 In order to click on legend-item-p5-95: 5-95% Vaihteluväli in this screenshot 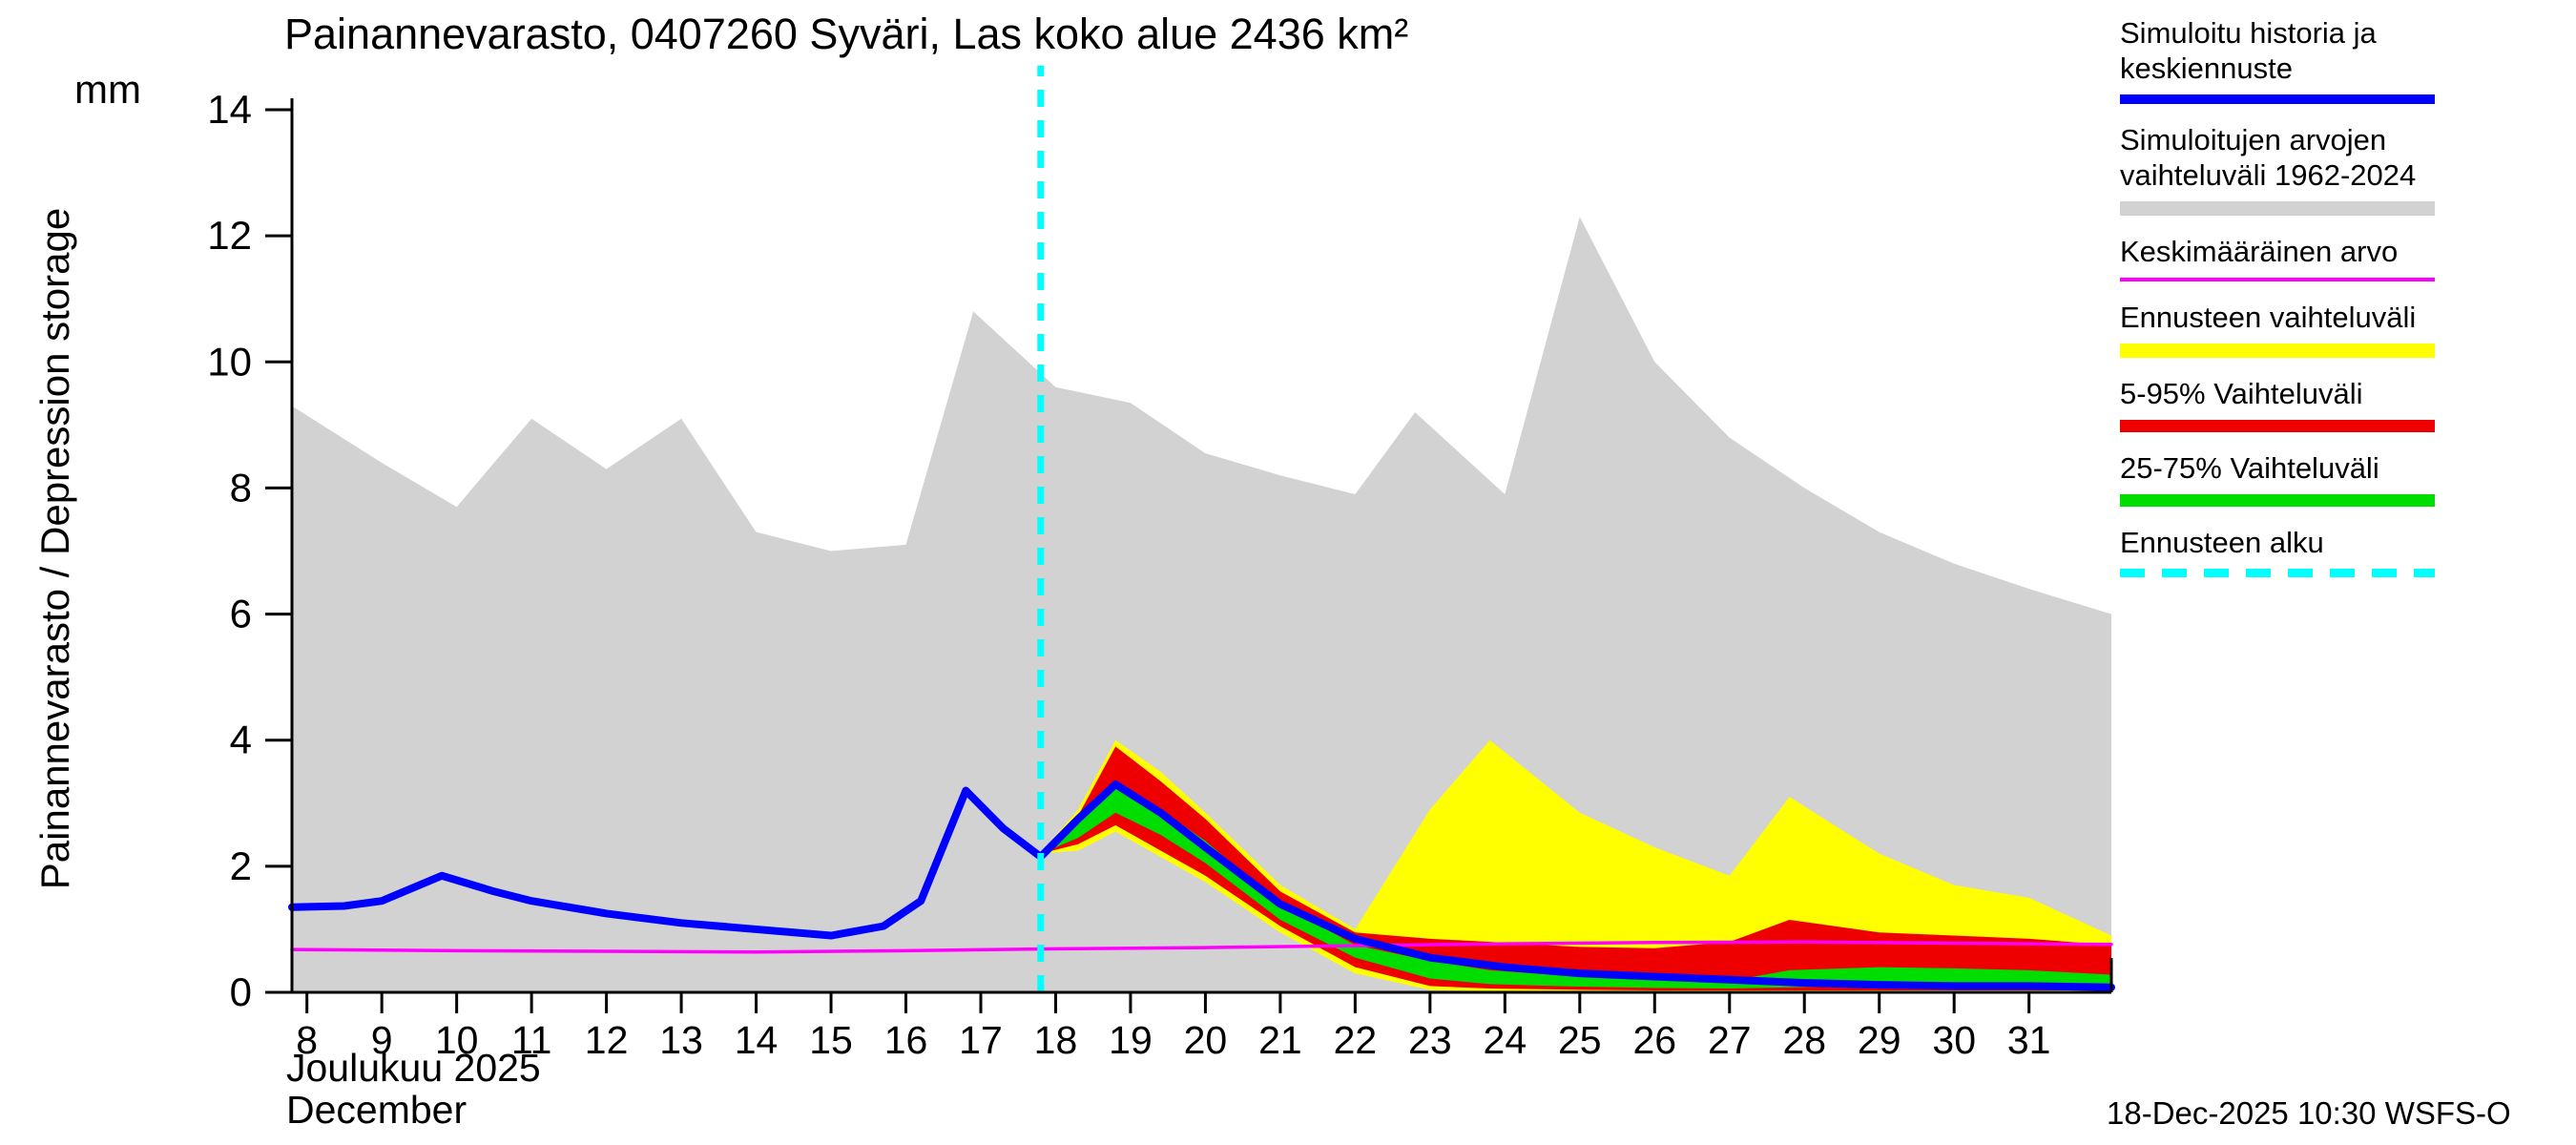, I will do `click(2330, 404)`.